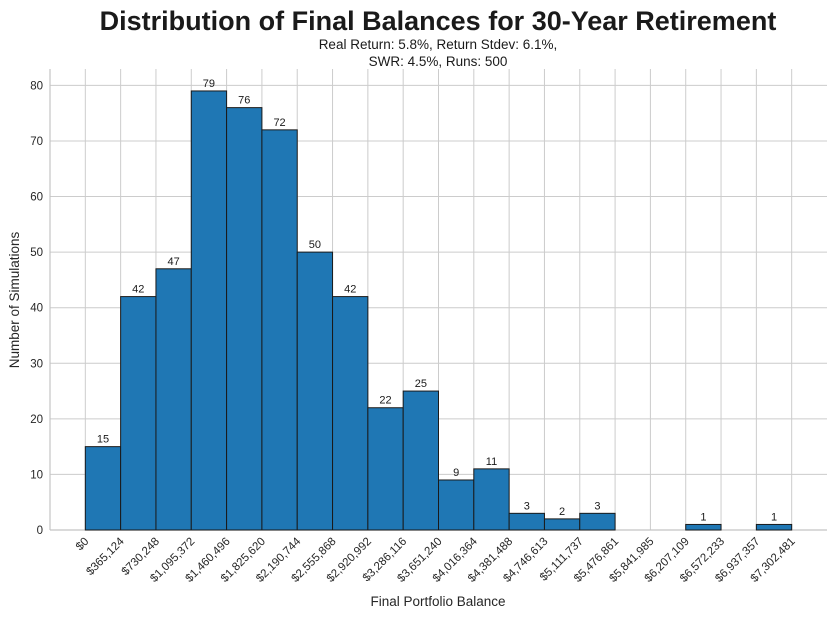  I want to click on y-tick-label: 50, so click(36, 253).